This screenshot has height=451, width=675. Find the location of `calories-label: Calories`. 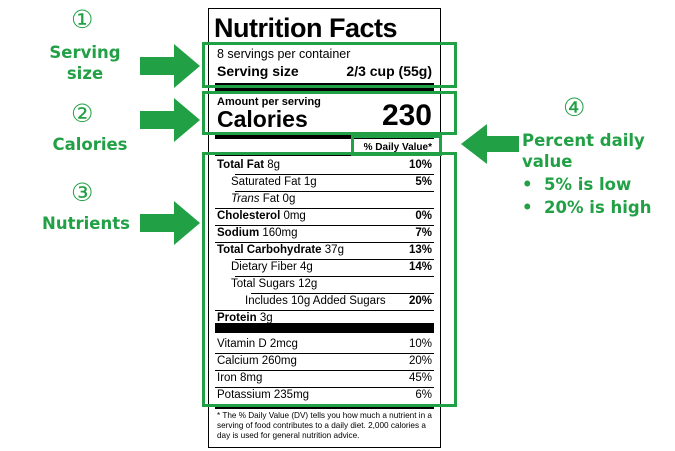

calories-label: Calories is located at coordinates (262, 119).